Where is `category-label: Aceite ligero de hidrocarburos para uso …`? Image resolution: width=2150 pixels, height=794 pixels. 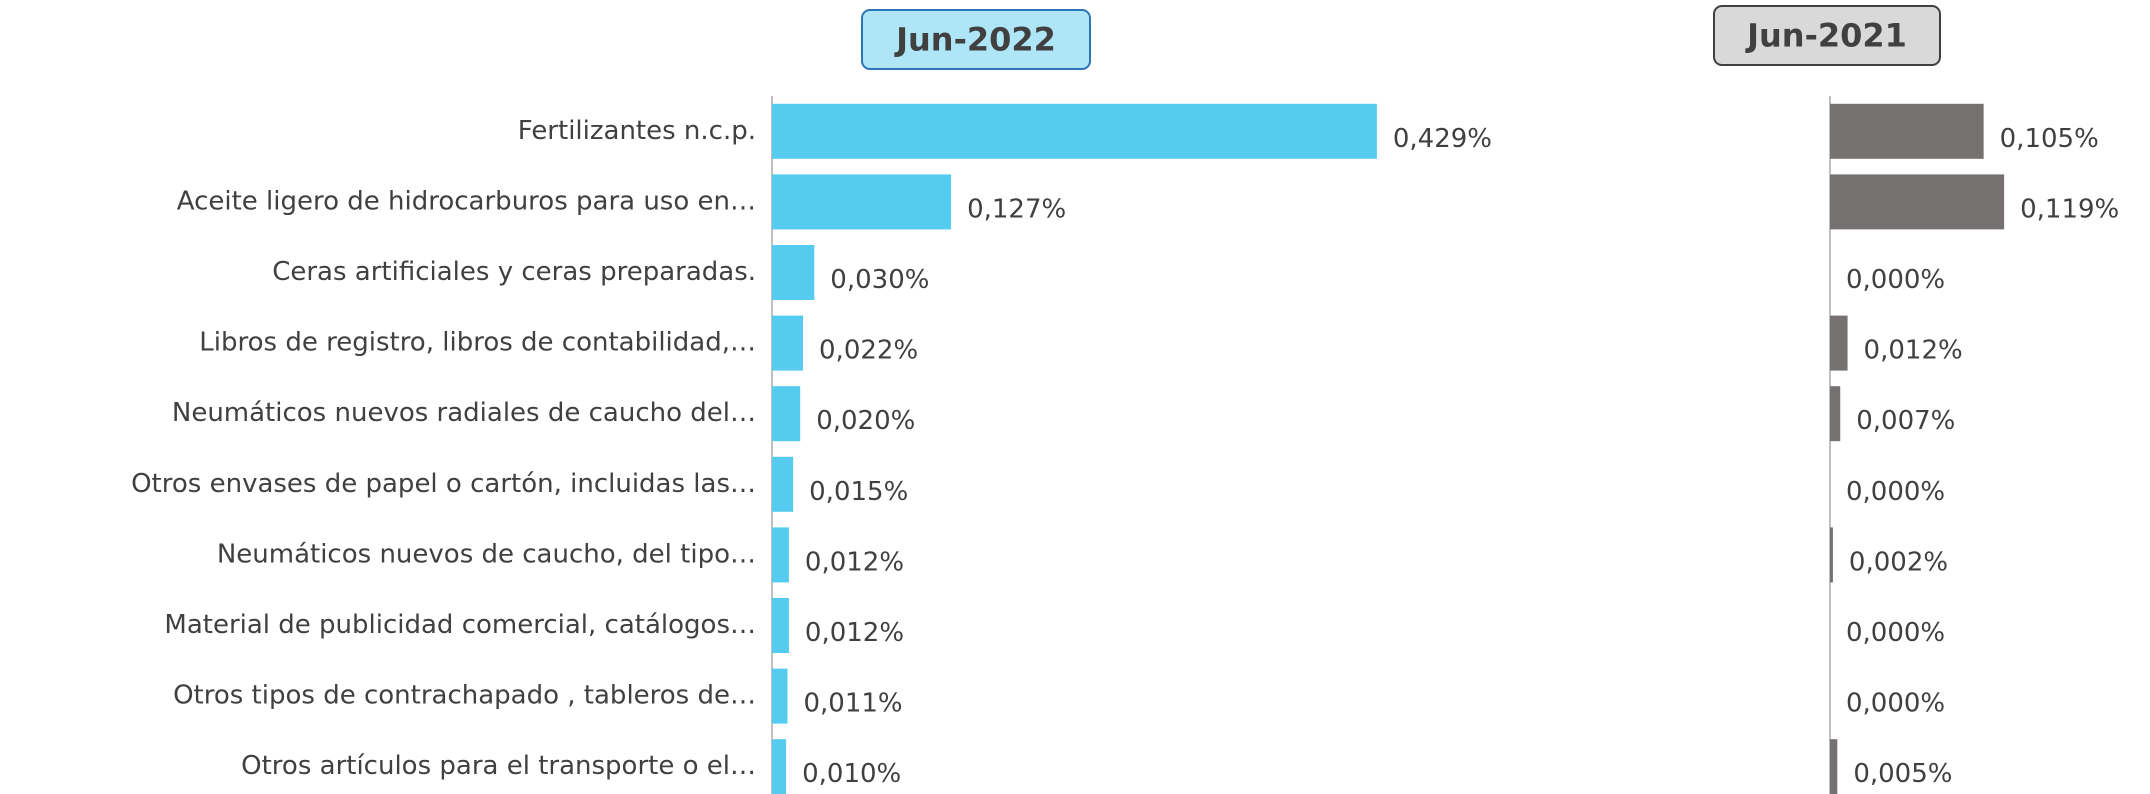 category-label: Aceite ligero de hidrocarburos para uso … is located at coordinates (466, 201).